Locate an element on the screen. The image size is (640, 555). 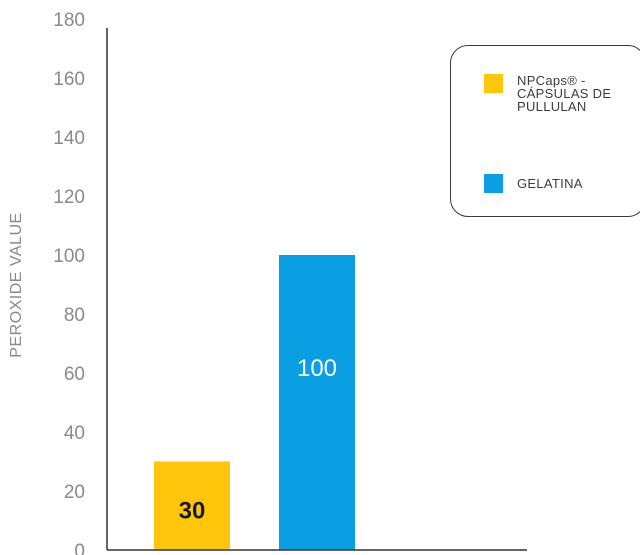
legend-item-gelatina: GELATINA is located at coordinates (533, 183).